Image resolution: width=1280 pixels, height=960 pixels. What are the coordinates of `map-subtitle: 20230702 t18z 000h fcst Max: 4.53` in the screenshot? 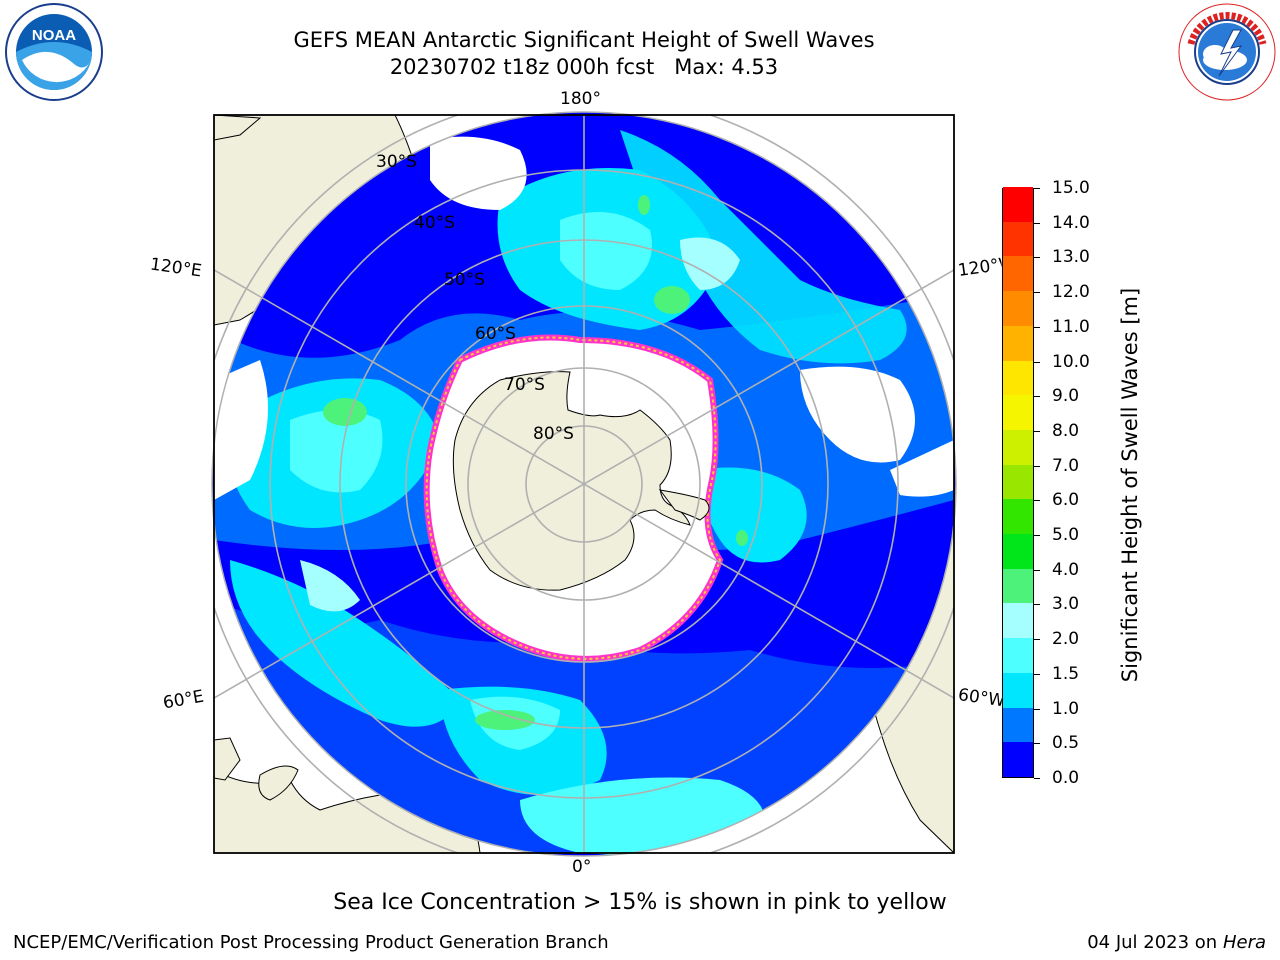 It's located at (584, 67).